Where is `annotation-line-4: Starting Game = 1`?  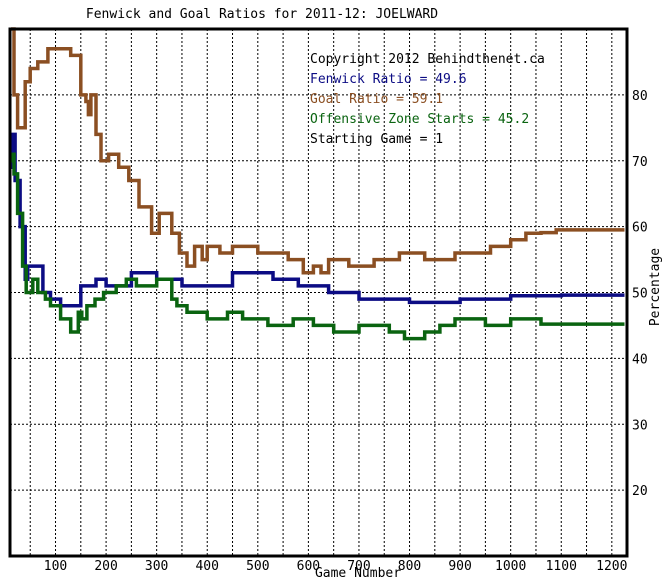 annotation-line-4: Starting Game = 1 is located at coordinates (376, 139).